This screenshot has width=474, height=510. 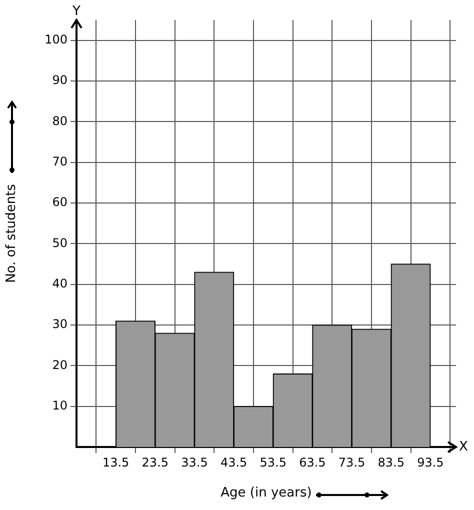 What do you see at coordinates (60, 324) in the screenshot?
I see `y-tick-label: 30` at bounding box center [60, 324].